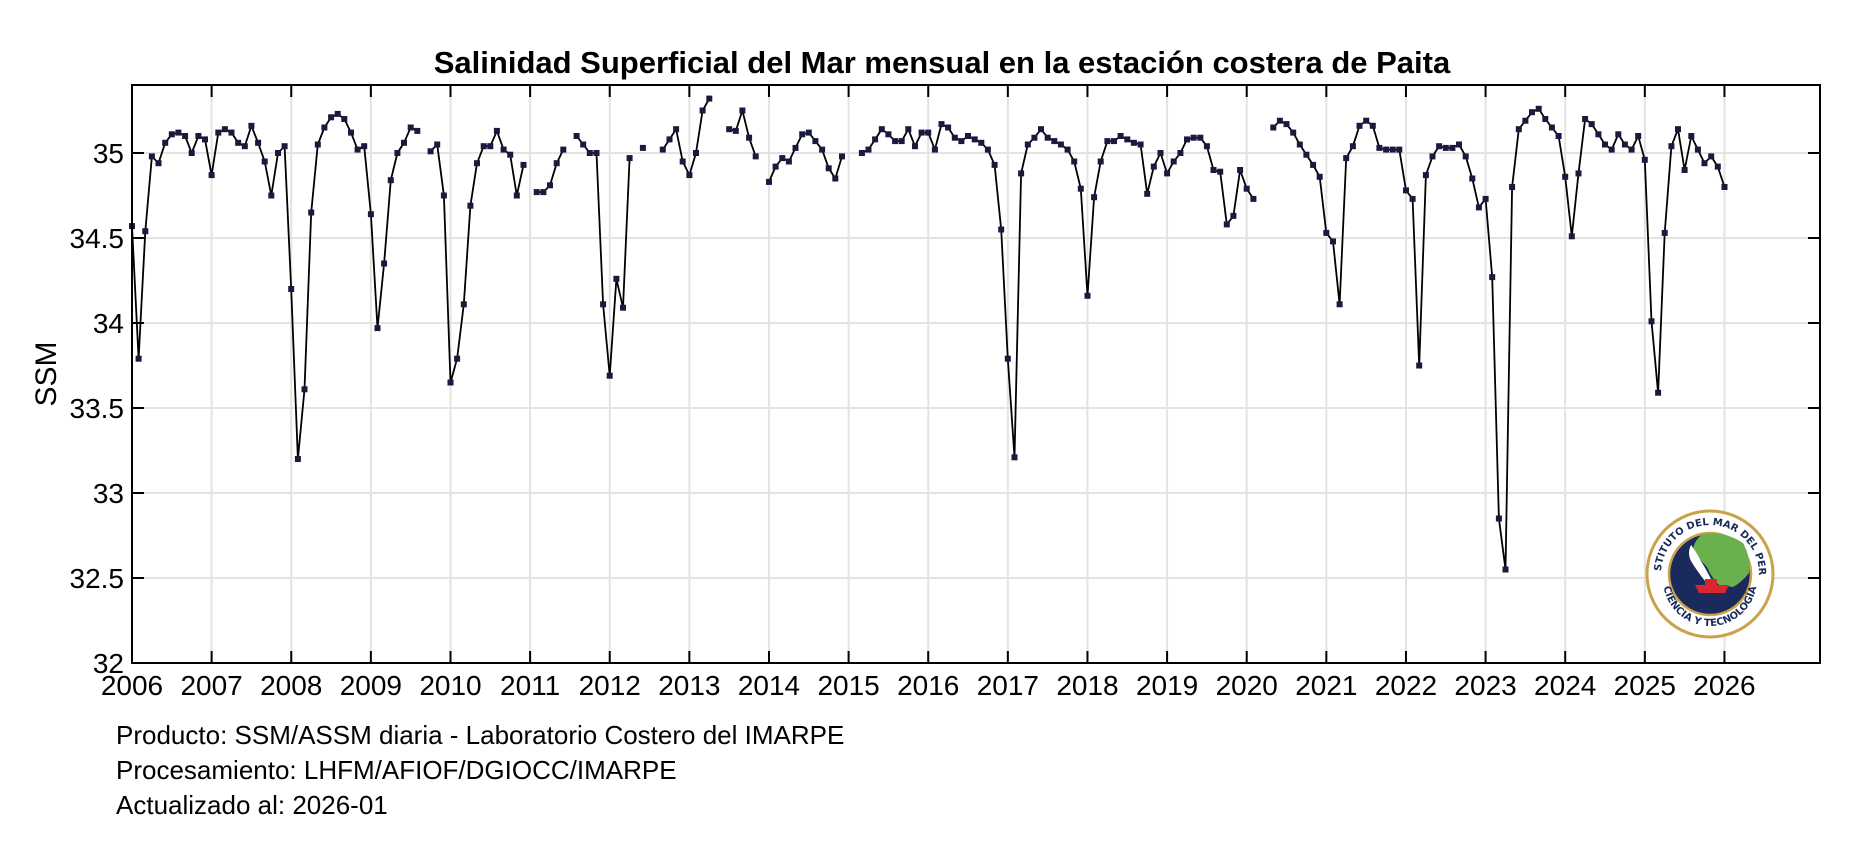  Describe the element at coordinates (46, 373) in the screenshot. I see `y-axis-label: SSM` at that location.